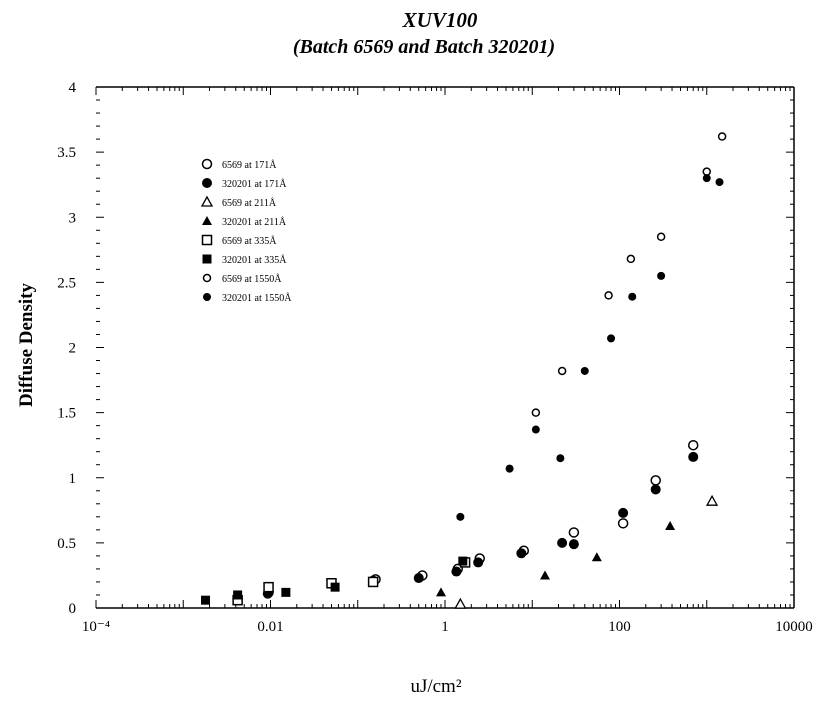 The width and height of the screenshot is (820, 701). I want to click on legend-entry: 6569 at 211Å, so click(249, 203).